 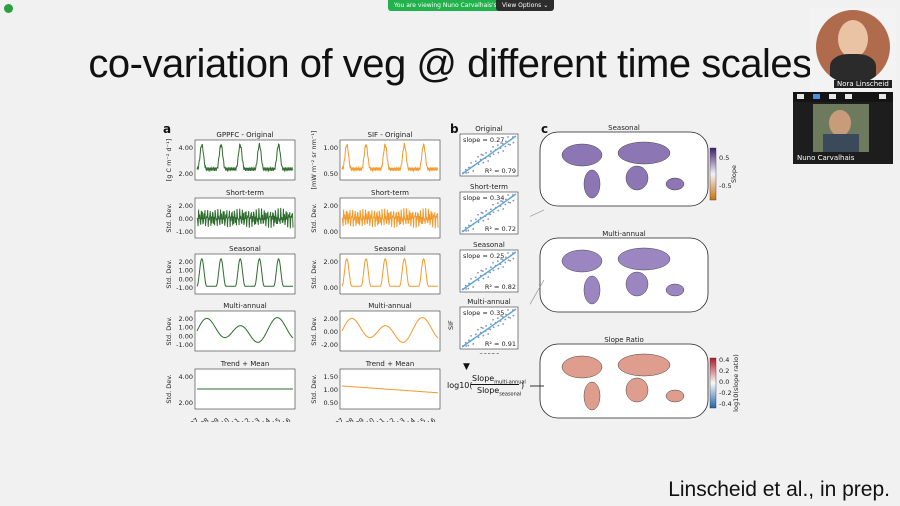 What do you see at coordinates (244, 135) in the screenshot?
I see `ts-title: GPPFC - Original` at bounding box center [244, 135].